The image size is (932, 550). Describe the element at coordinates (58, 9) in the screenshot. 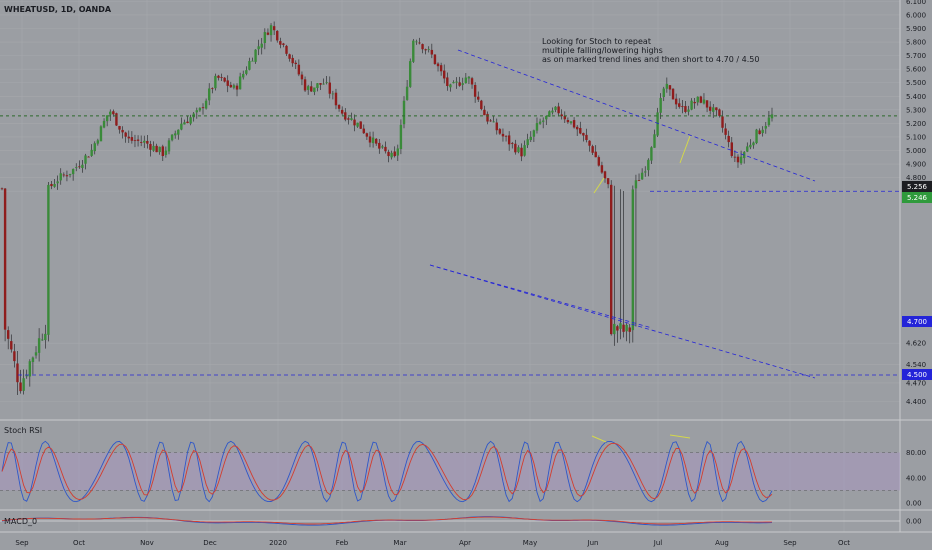

I see `symbol-title: WHEATUSD, 1D, OANDA` at that location.